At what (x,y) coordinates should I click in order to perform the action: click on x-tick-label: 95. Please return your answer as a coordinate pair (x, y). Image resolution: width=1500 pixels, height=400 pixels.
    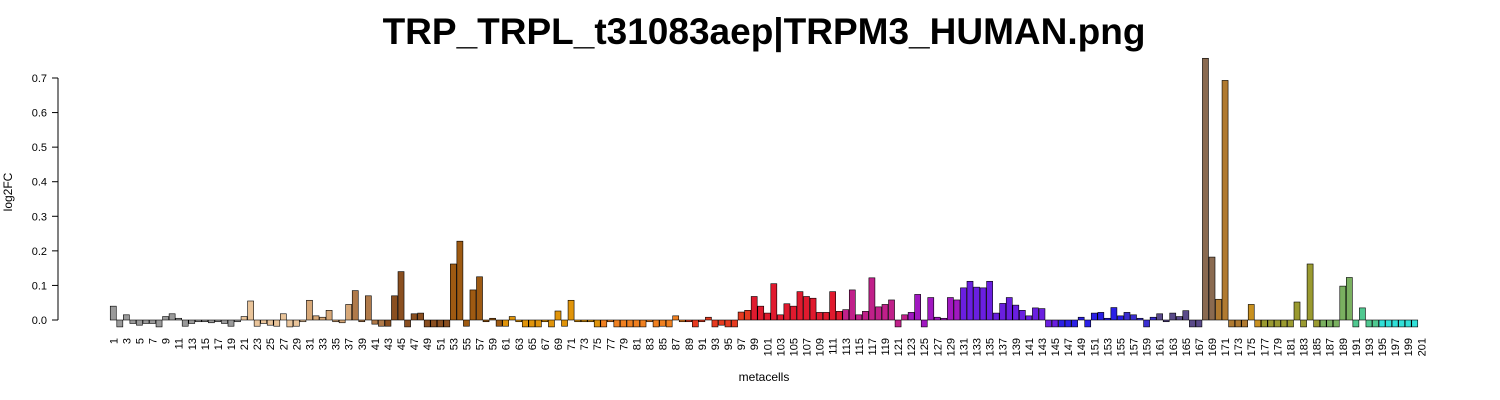
    Looking at the image, I should click on (729, 344).